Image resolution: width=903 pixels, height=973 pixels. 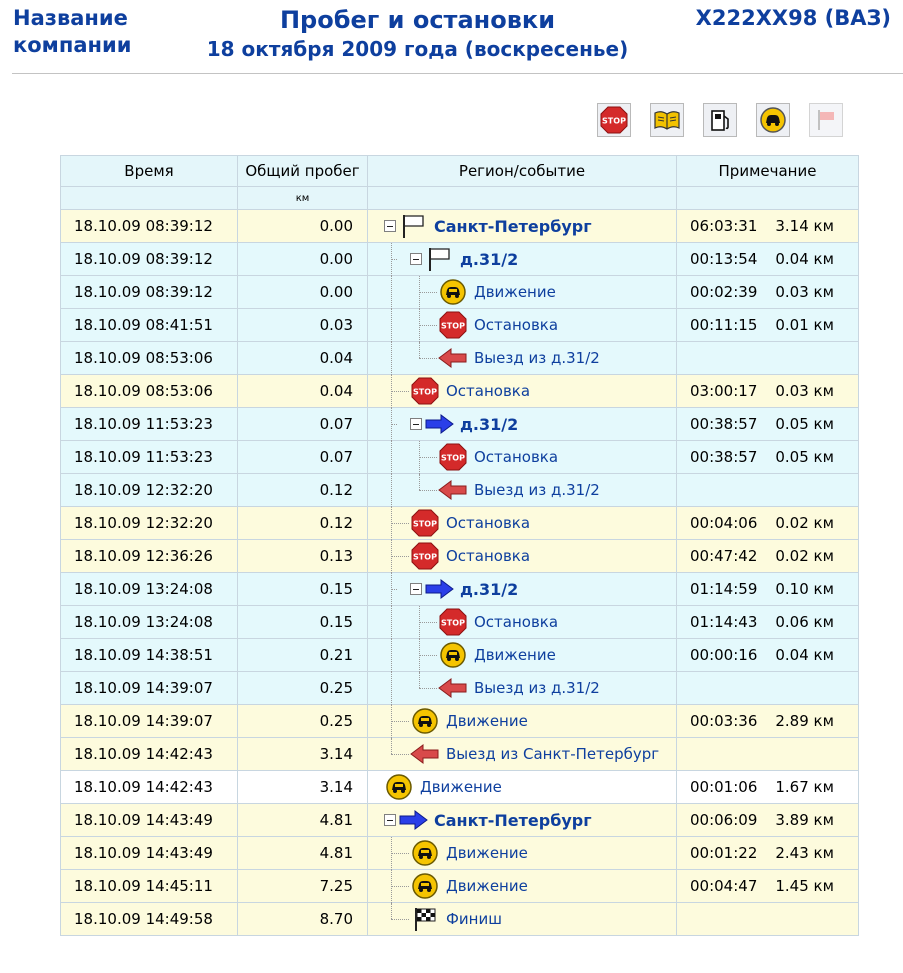 I want to click on movement-filter-icon, so click(x=773, y=120).